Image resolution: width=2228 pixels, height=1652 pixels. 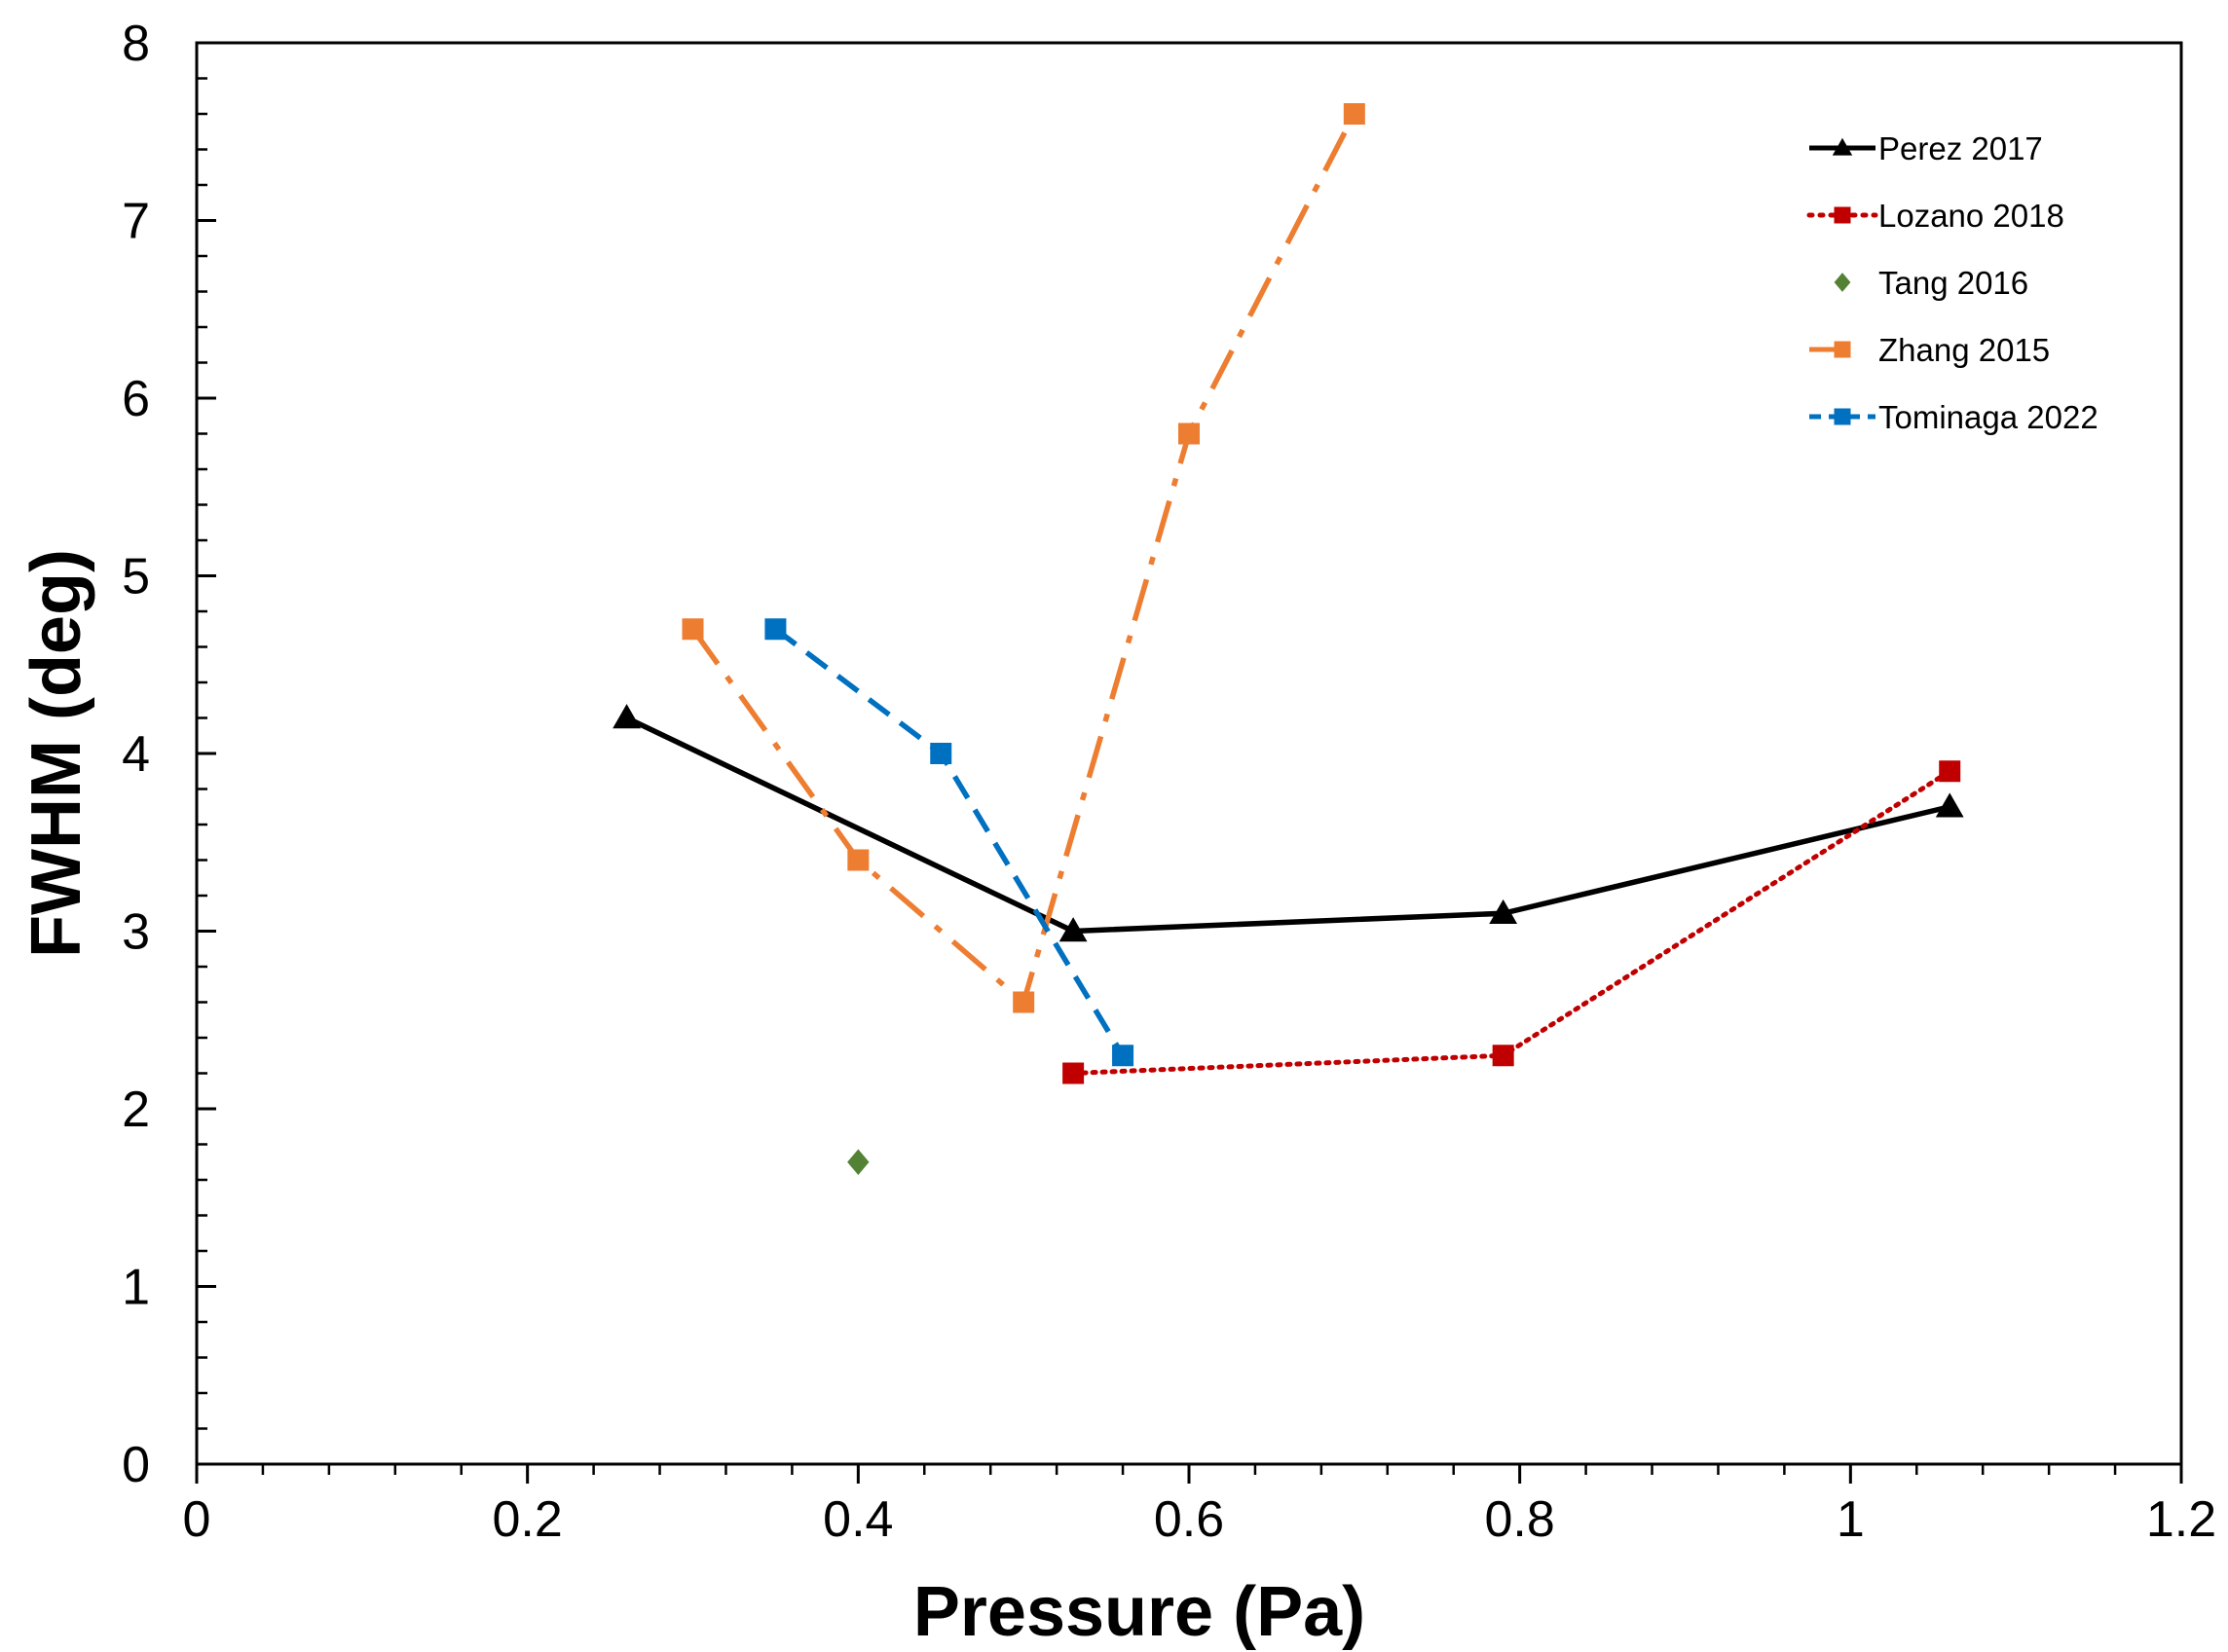 I want to click on x-tick-label: 0.6, so click(x=1189, y=1519).